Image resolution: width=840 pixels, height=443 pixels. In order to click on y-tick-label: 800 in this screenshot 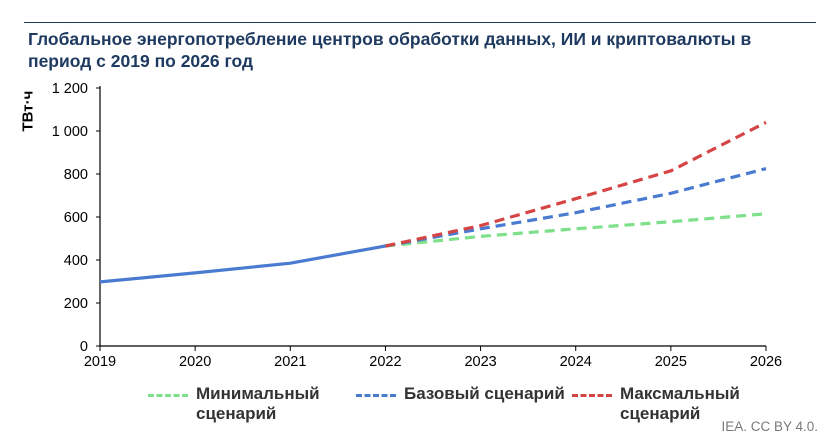, I will do `click(76, 175)`.